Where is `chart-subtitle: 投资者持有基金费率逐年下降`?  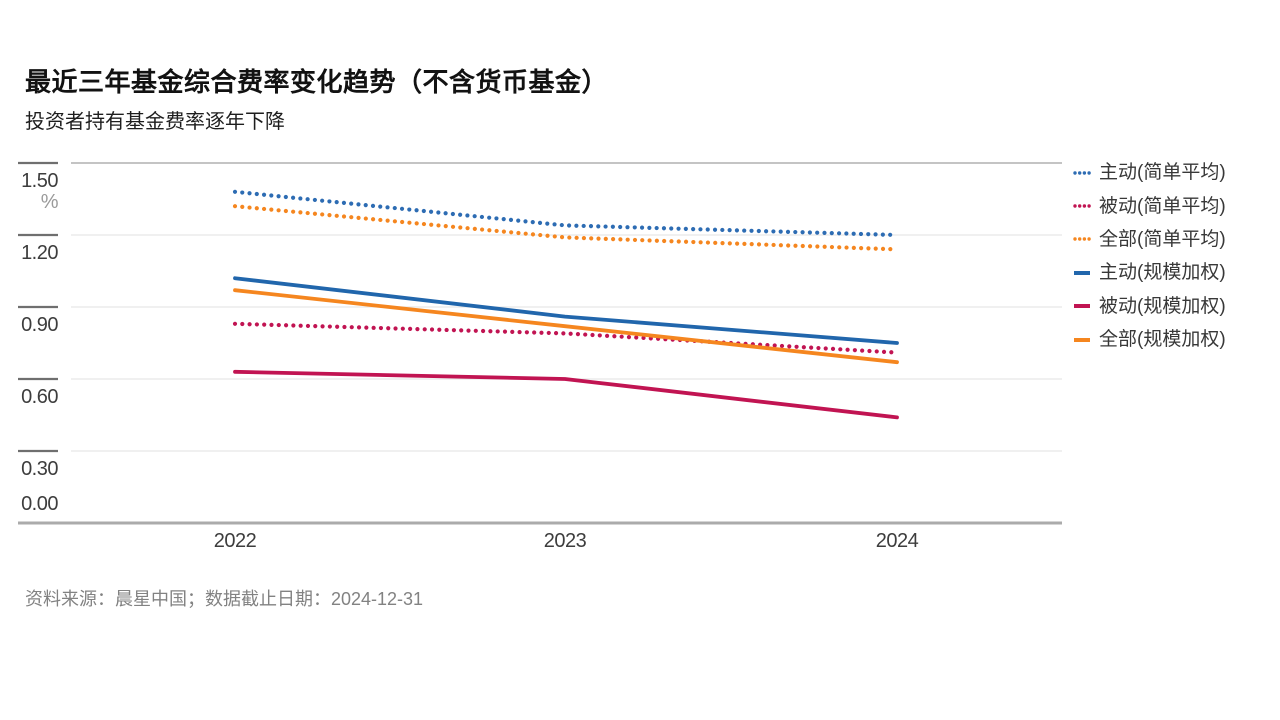 chart-subtitle: 投资者持有基金费率逐年下降 is located at coordinates (155, 122).